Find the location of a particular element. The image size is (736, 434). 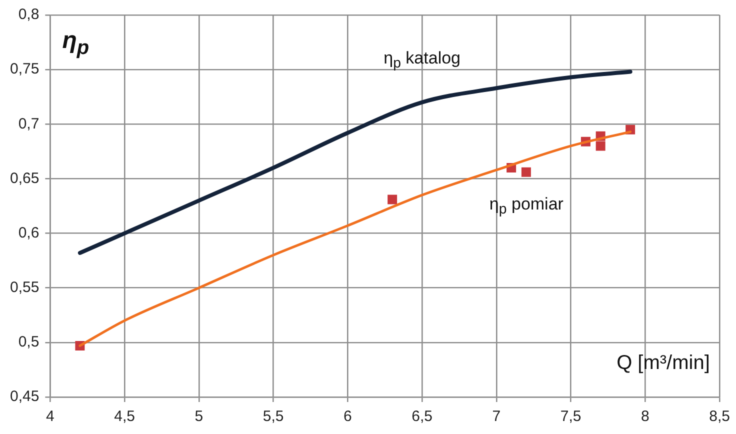

y-tick-label: 0,45 is located at coordinates (25, 397).